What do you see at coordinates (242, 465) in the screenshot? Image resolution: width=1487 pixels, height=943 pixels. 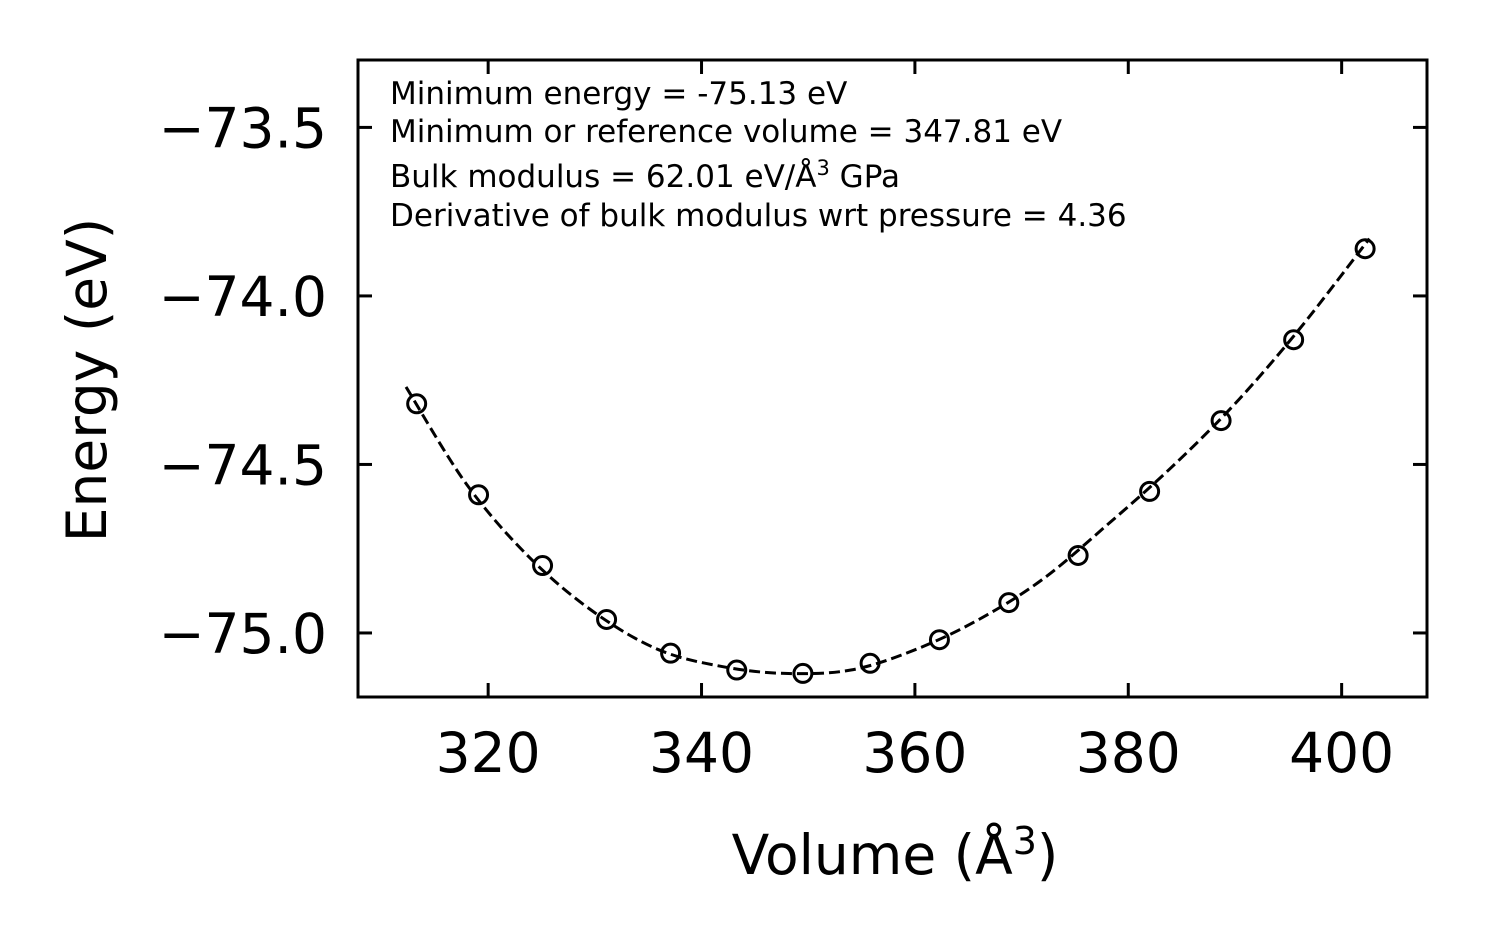 I see `y-tick-label: −74.5` at bounding box center [242, 465].